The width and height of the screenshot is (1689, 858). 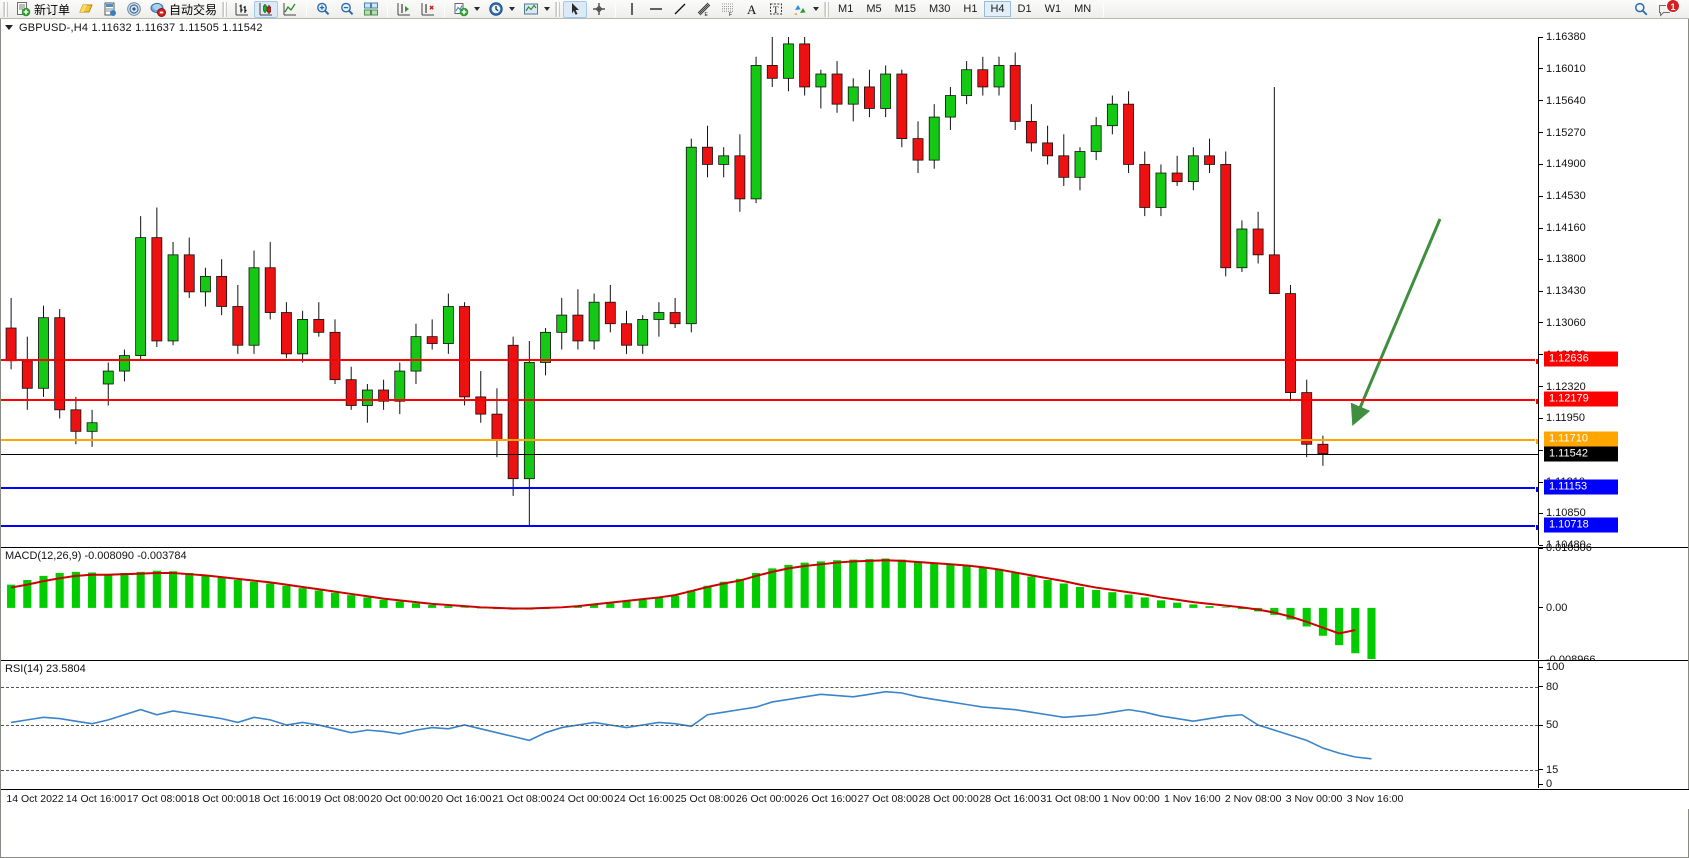 I want to click on price-tick: 1.14900, so click(x=1562, y=164).